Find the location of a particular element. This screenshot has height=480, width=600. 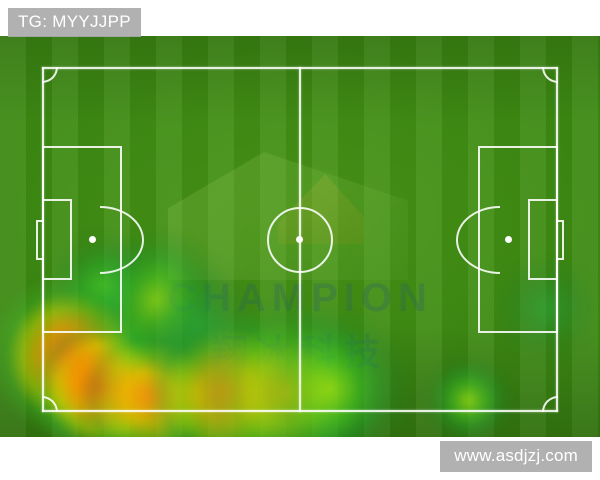

tag-label: TG: MYYJJPP is located at coordinates (74, 22).